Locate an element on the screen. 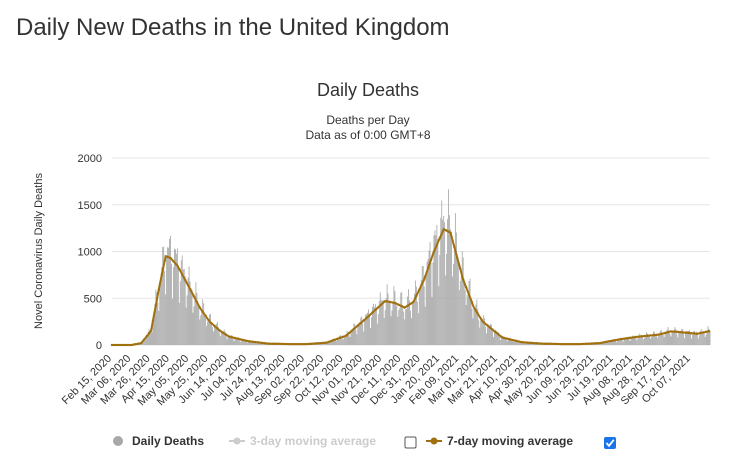  avg7-checkbox is located at coordinates (610, 443).